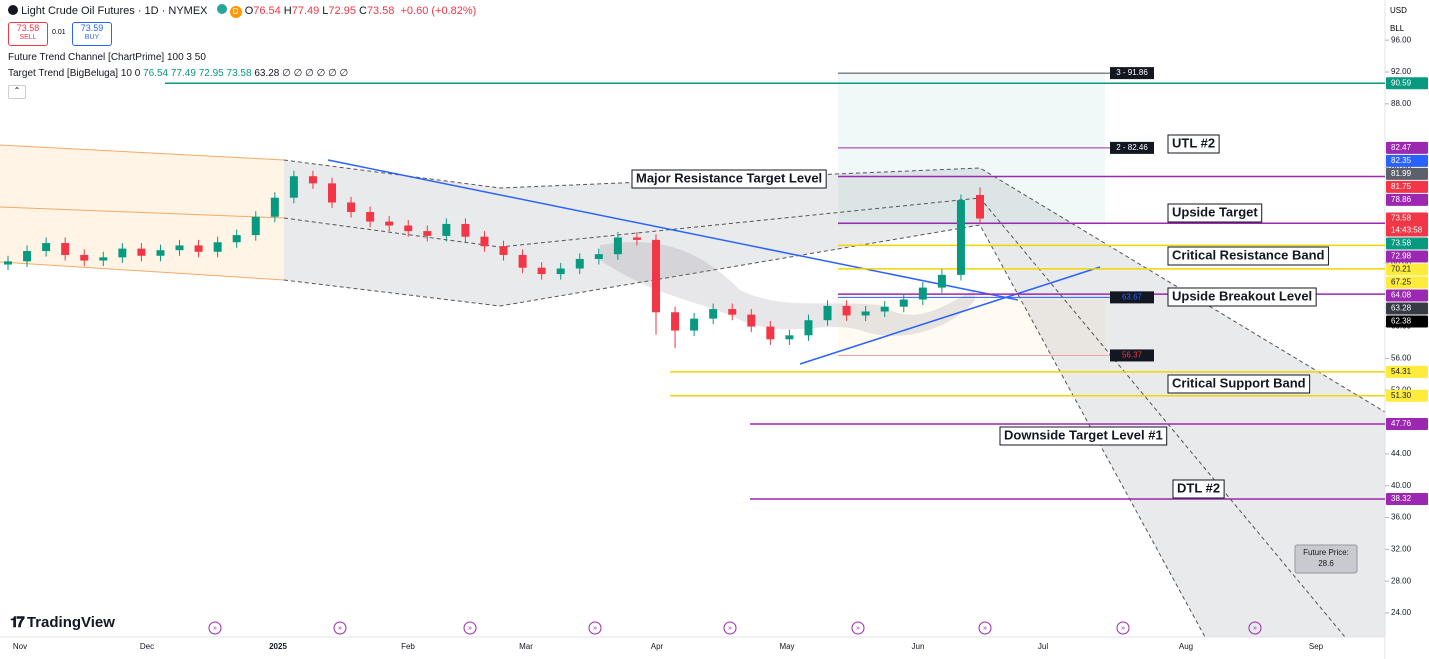  Describe the element at coordinates (1401, 321) in the screenshot. I see `price-label: 62.38` at that location.